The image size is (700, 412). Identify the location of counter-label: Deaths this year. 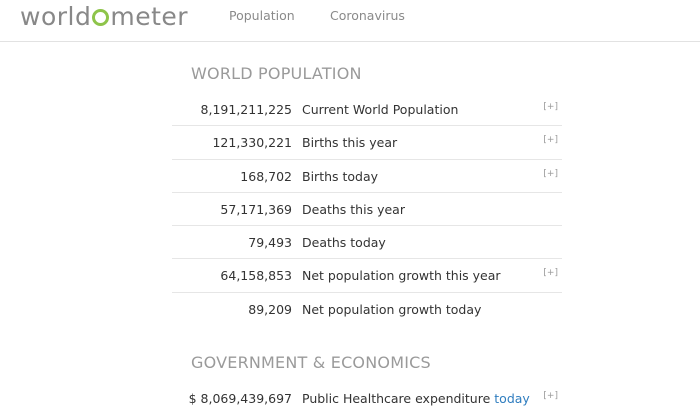
(353, 209).